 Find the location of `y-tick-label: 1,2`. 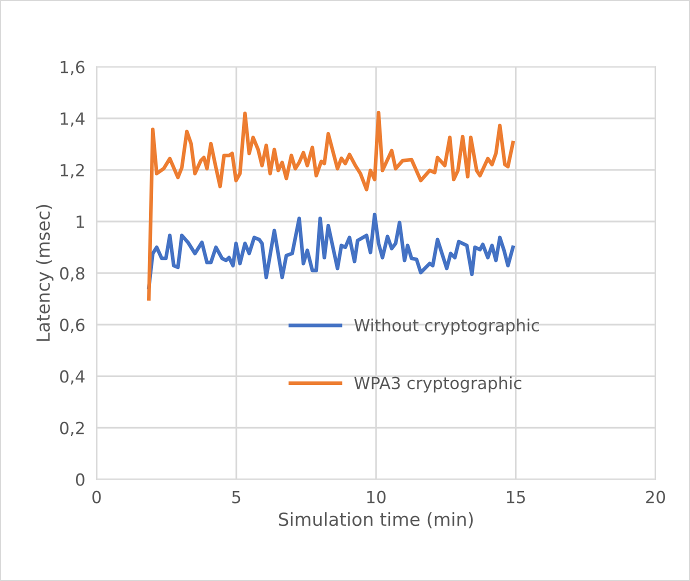

y-tick-label: 1,2 is located at coordinates (72, 171).